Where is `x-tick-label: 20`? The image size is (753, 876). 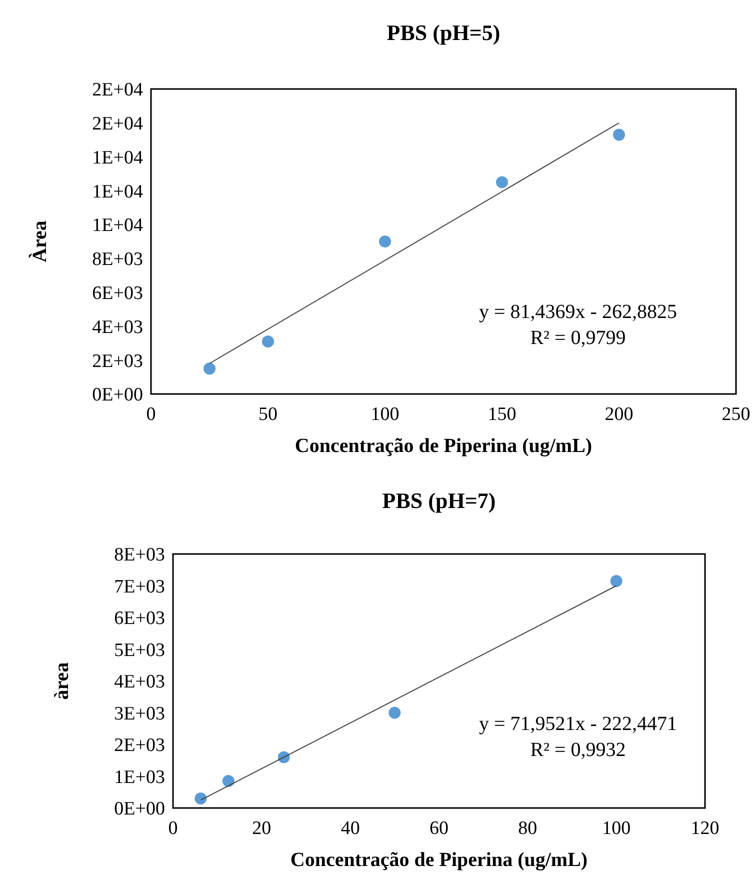
x-tick-label: 20 is located at coordinates (262, 828).